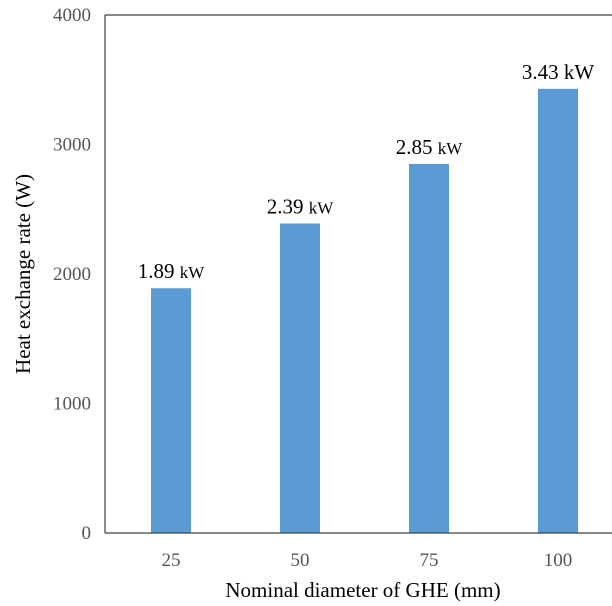 The height and width of the screenshot is (606, 612). I want to click on y-tick-label: 2000, so click(72, 274).